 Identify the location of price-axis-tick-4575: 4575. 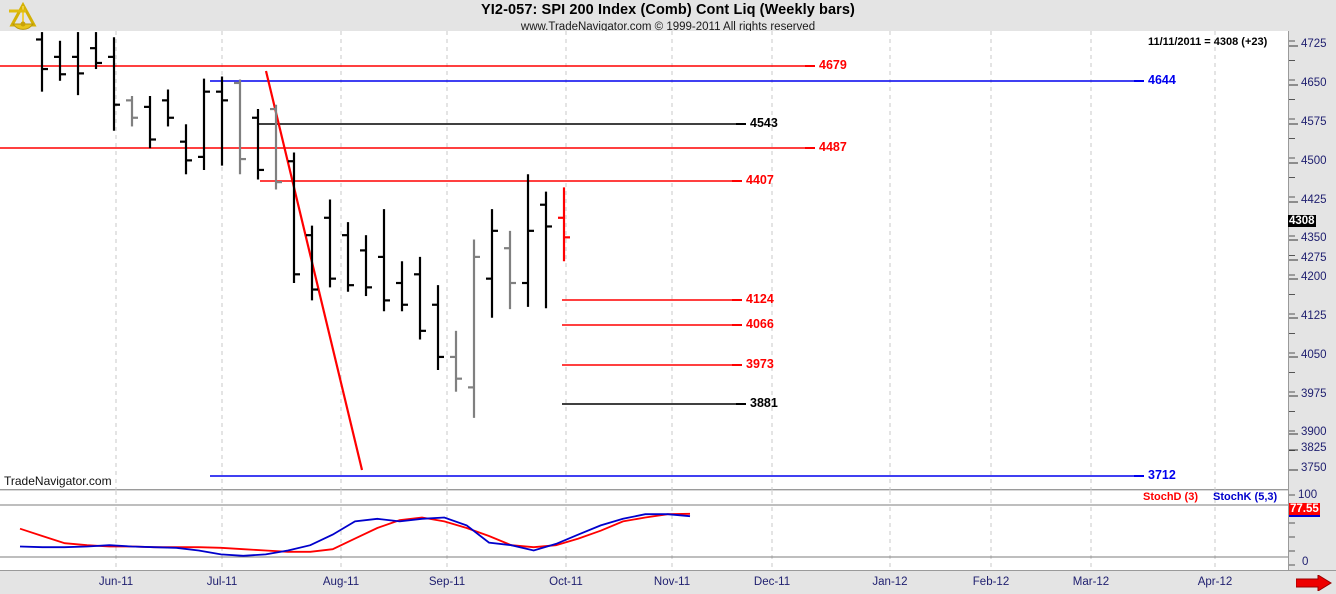
(1314, 122).